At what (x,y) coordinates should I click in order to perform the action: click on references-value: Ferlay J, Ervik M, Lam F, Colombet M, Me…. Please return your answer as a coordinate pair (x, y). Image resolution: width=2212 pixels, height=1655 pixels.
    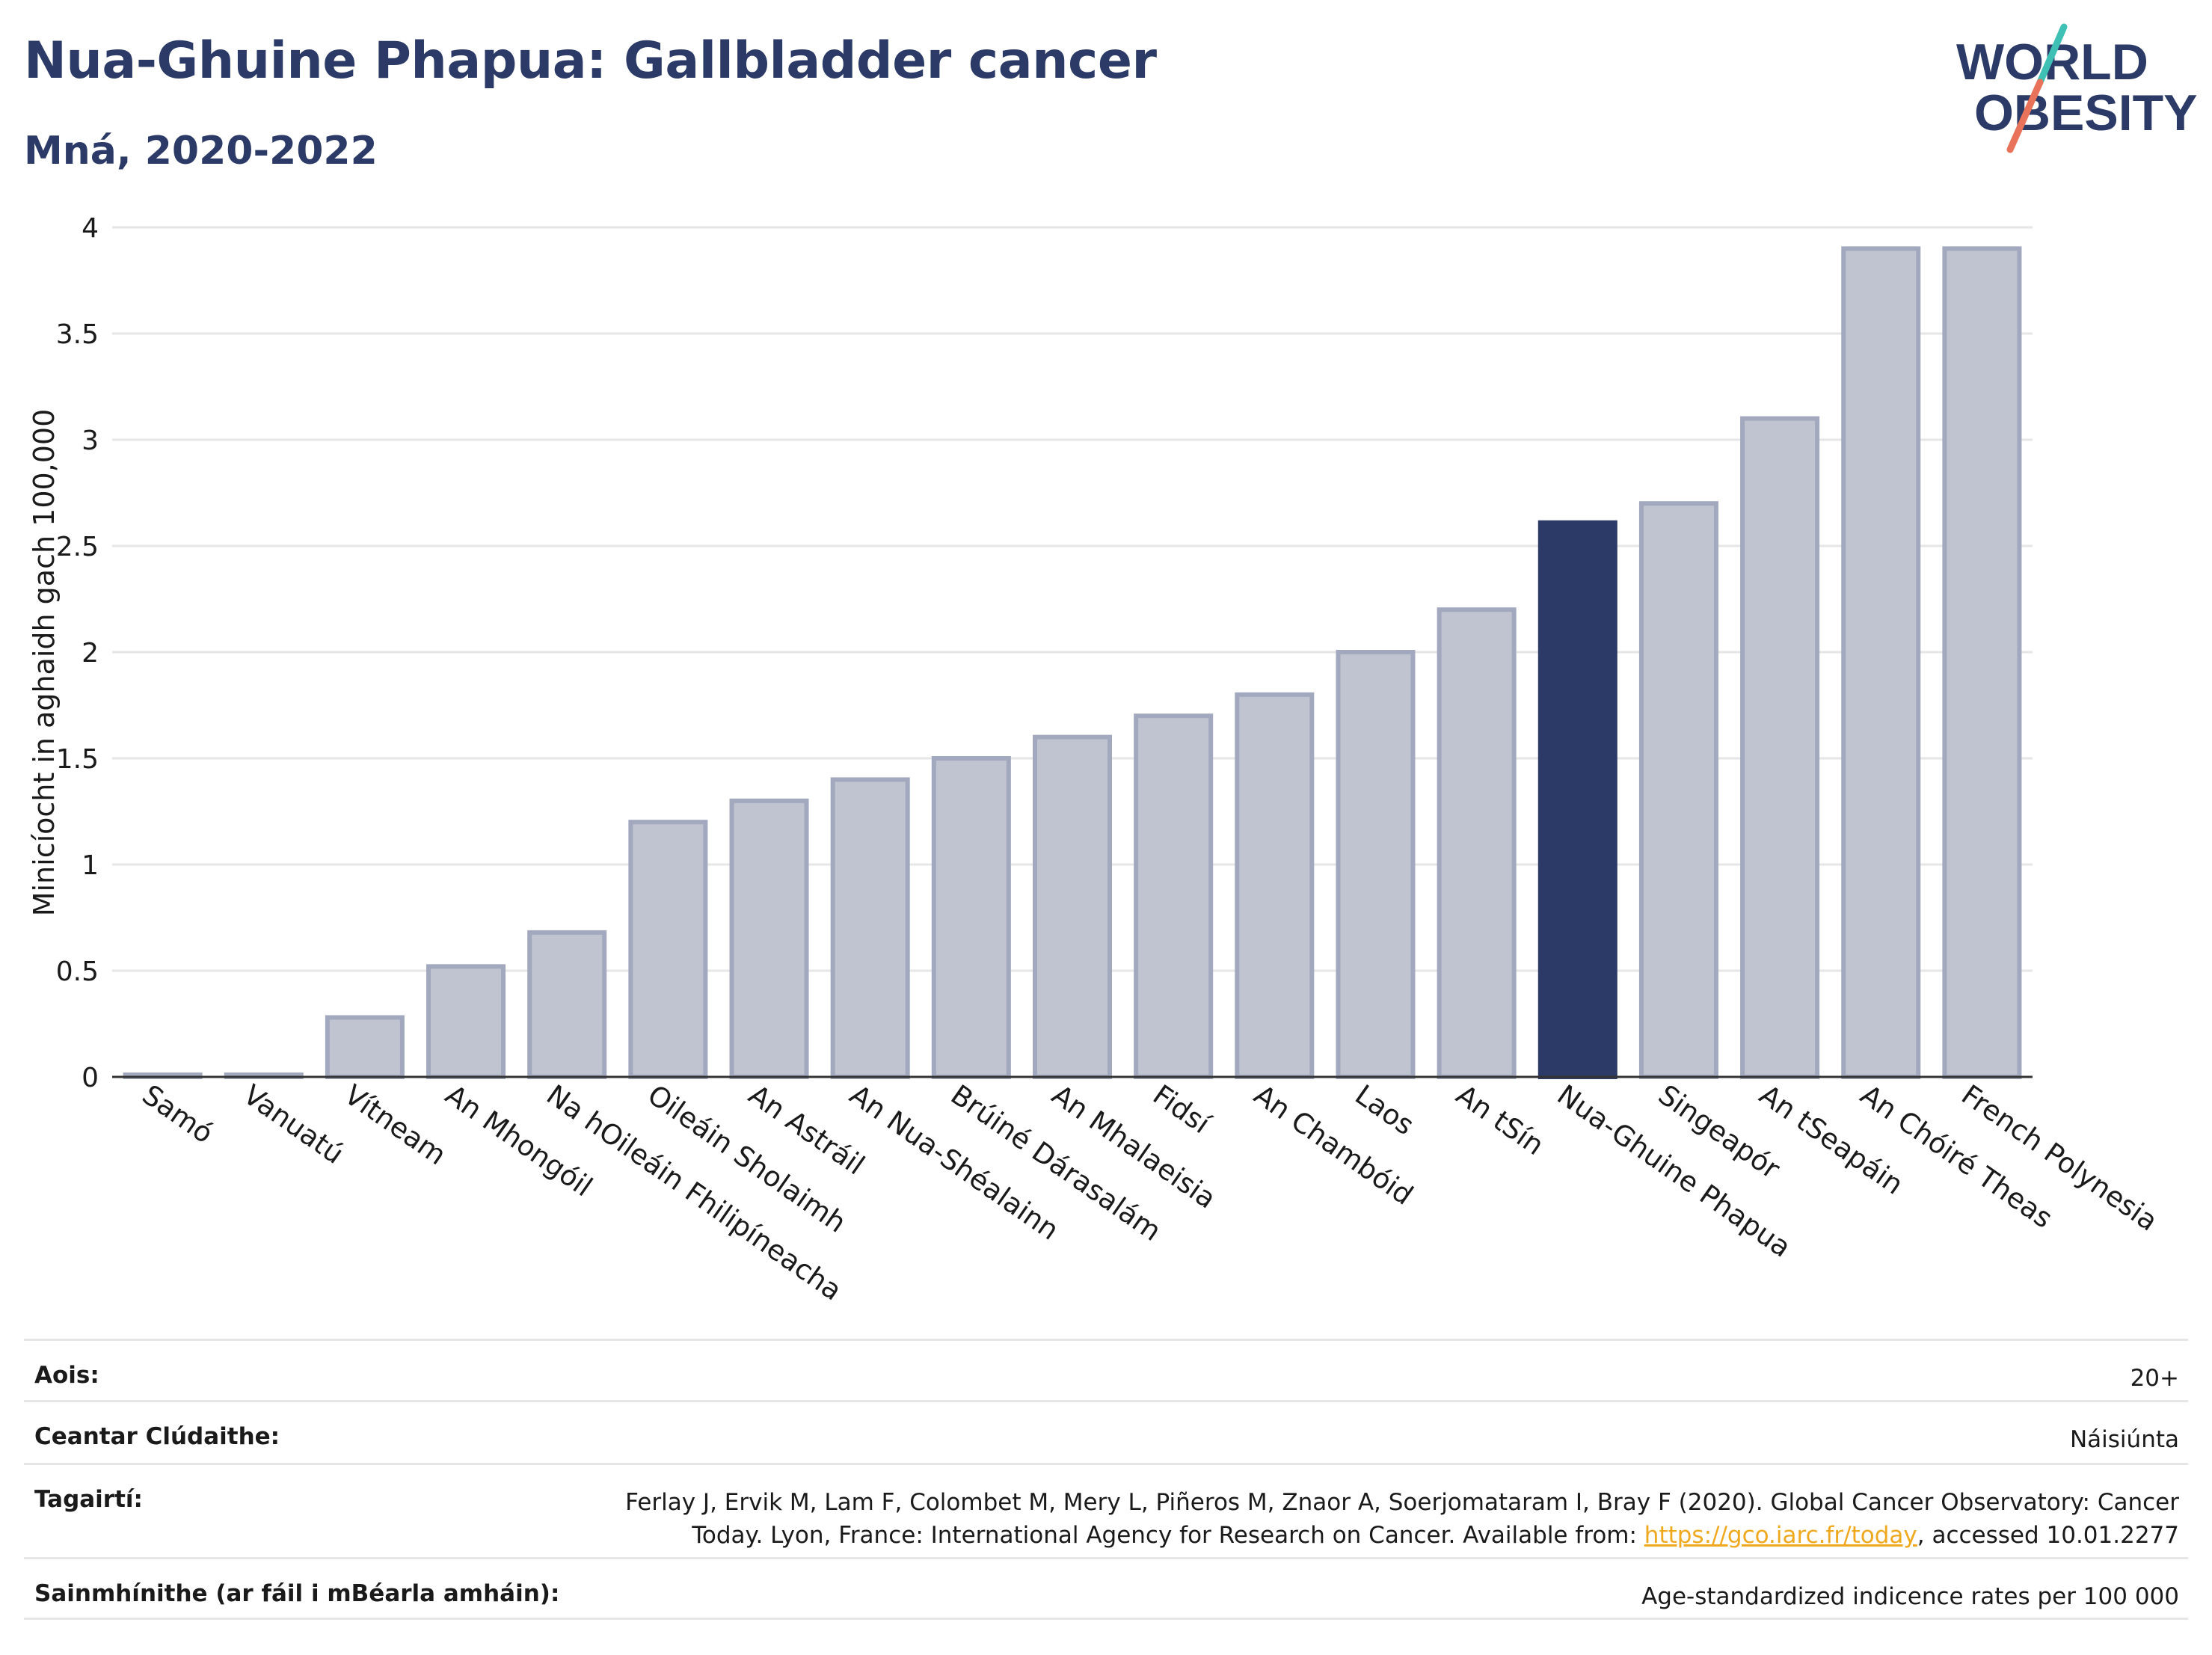
    Looking at the image, I should click on (1402, 1519).